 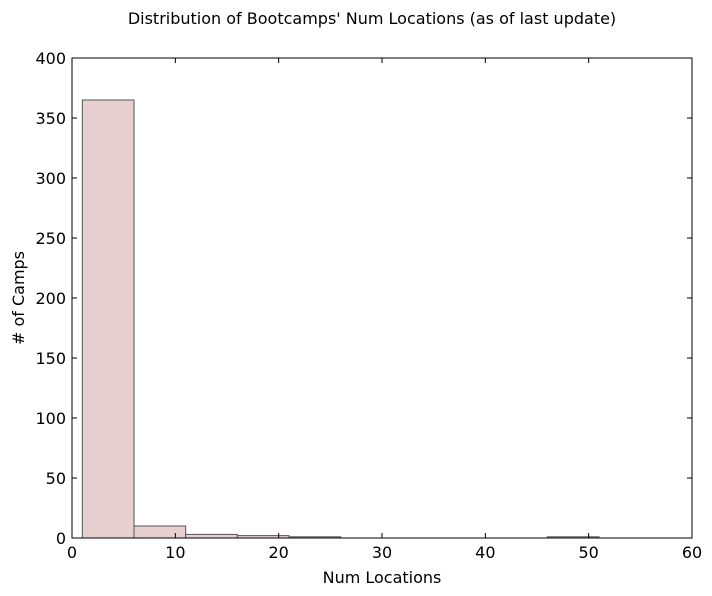 What do you see at coordinates (382, 552) in the screenshot?
I see `x-tick-label-3: 30` at bounding box center [382, 552].